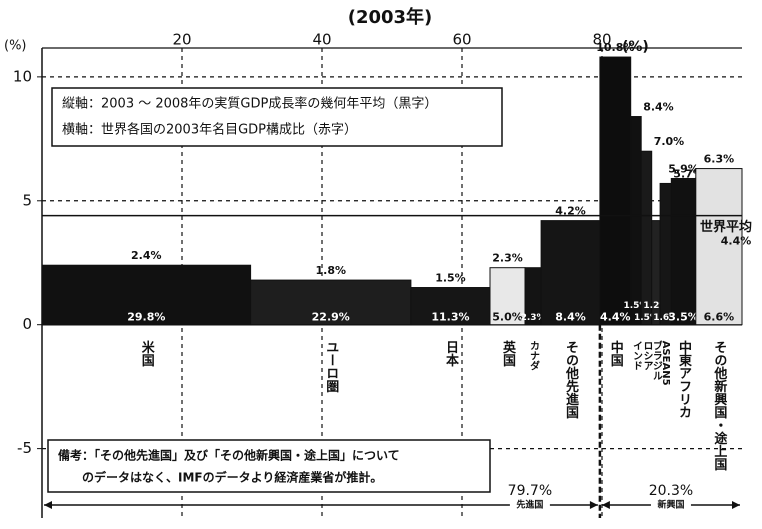  What do you see at coordinates (669, 141) in the screenshot?
I see `value-label: 7.0%` at bounding box center [669, 141].